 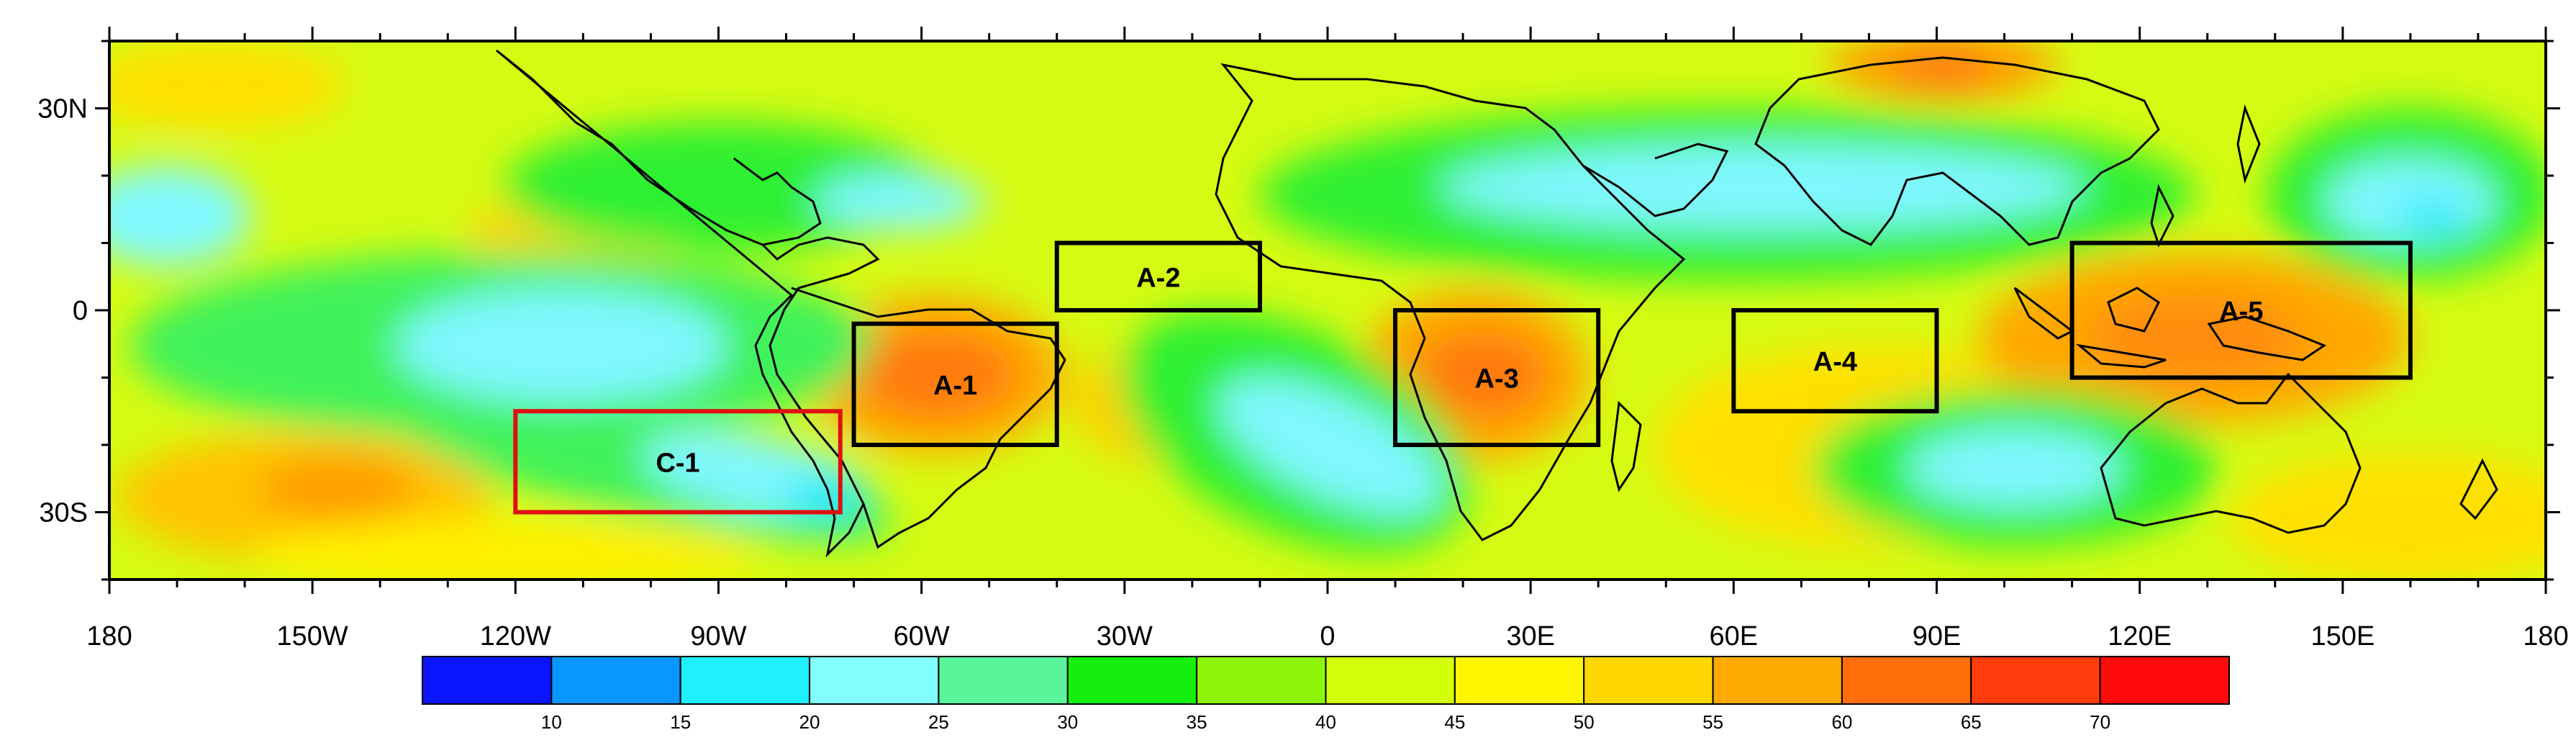 What do you see at coordinates (718, 636) in the screenshot?
I see `lon-label: 90W` at bounding box center [718, 636].